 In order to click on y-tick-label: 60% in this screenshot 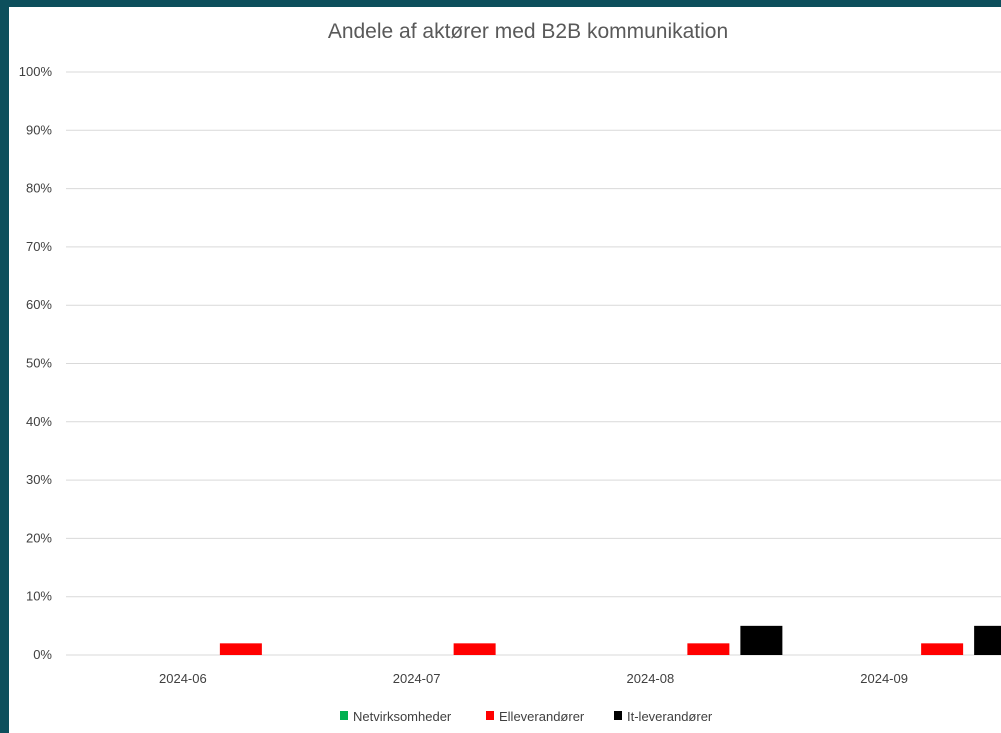, I will do `click(39, 304)`.